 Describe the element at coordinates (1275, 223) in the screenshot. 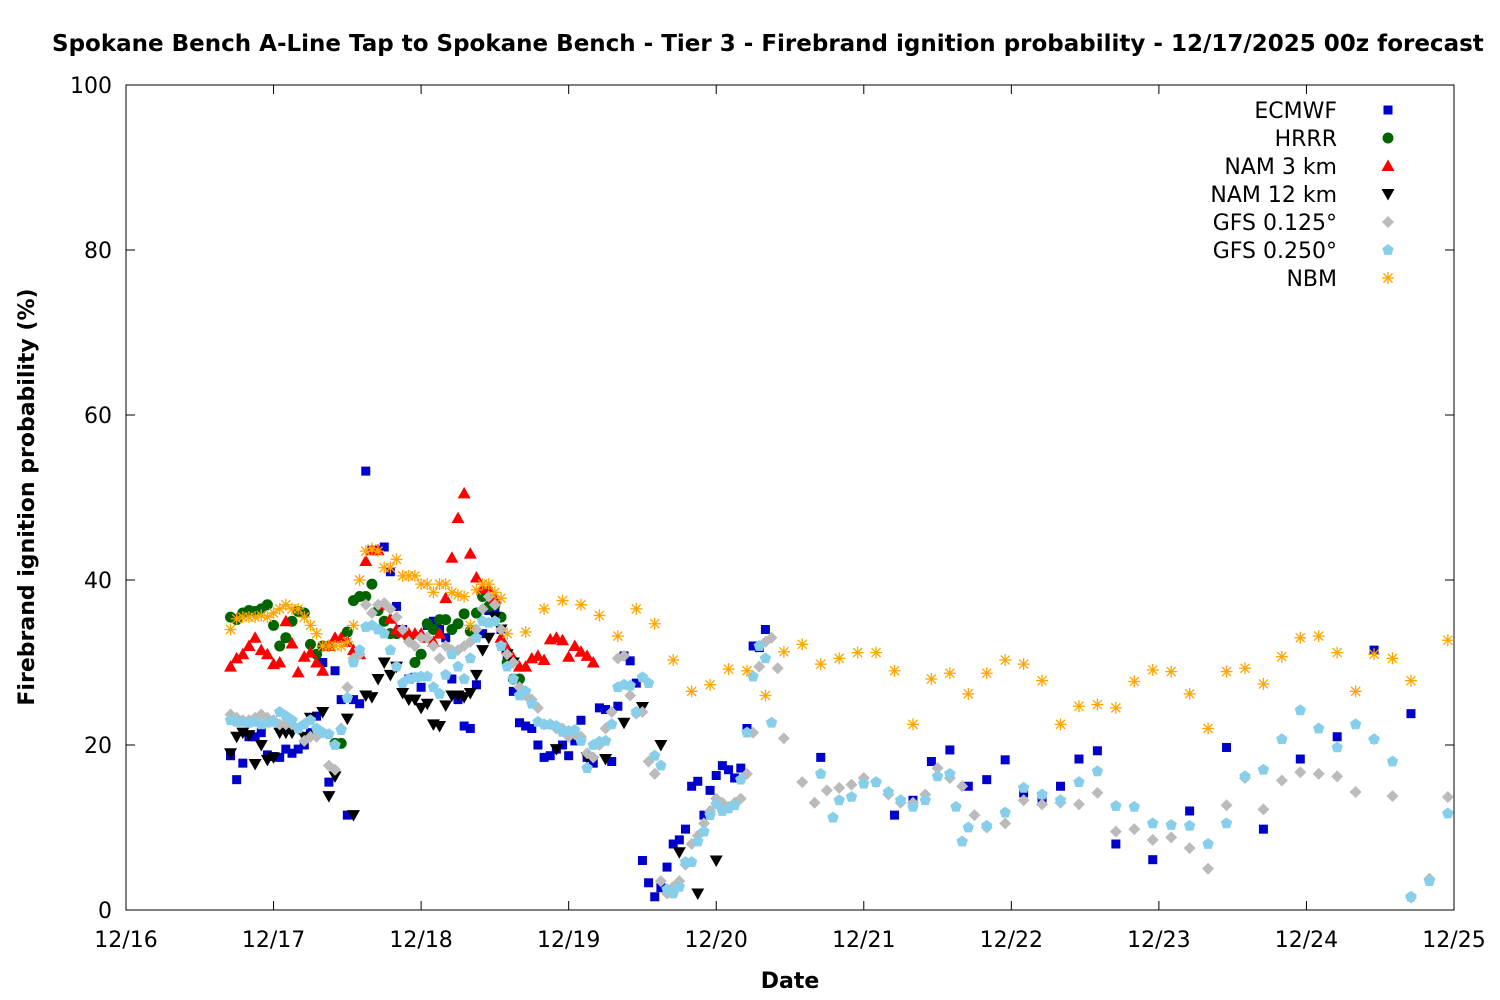

I see `legend-label: GFS 0.125°` at that location.